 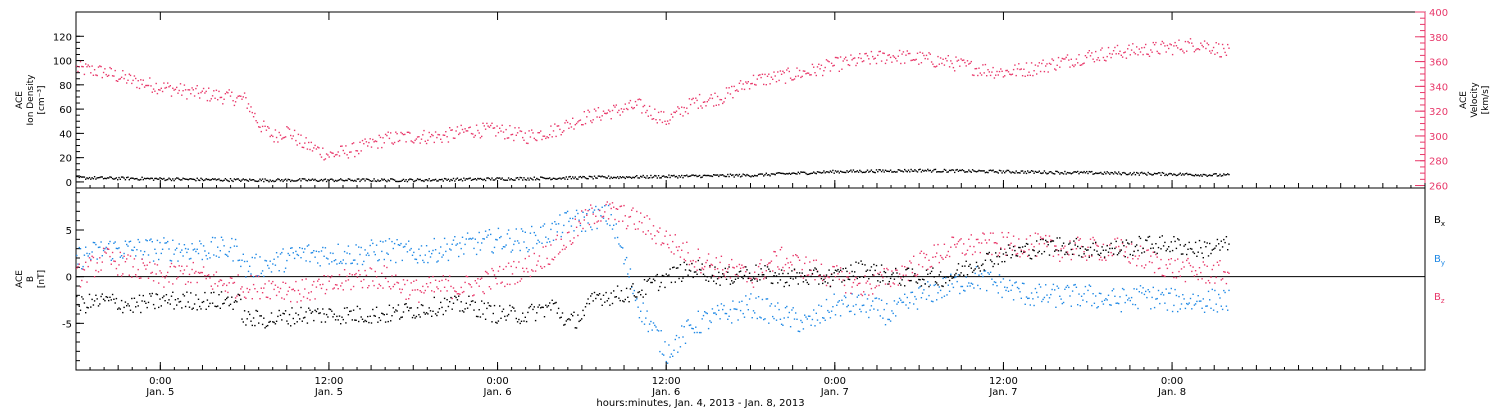 I want to click on x-tick-date: Jan. 7, so click(x=834, y=392).